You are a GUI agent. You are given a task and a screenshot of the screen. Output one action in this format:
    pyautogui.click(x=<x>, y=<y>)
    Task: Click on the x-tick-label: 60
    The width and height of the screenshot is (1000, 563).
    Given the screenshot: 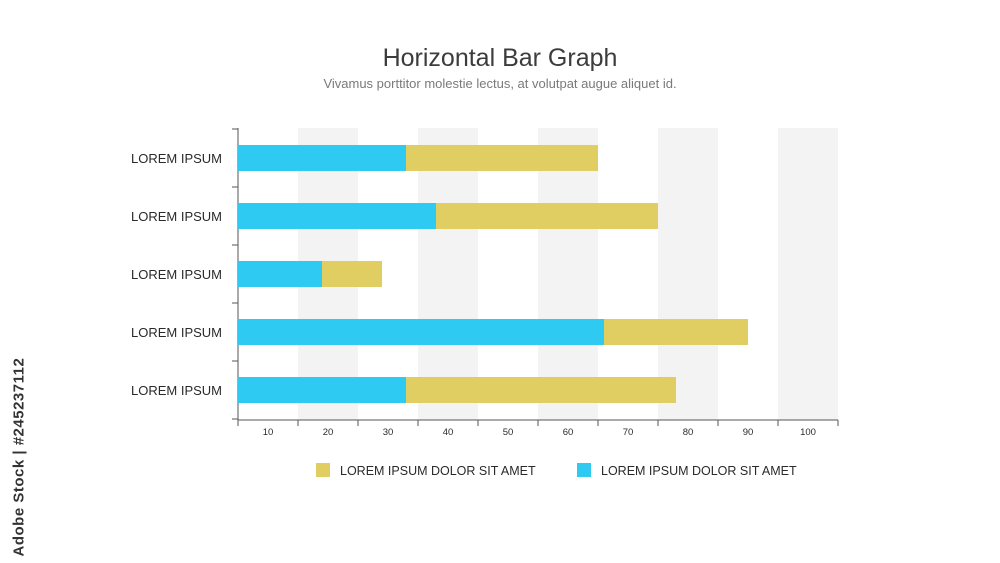 What is the action you would take?
    pyautogui.click(x=568, y=432)
    